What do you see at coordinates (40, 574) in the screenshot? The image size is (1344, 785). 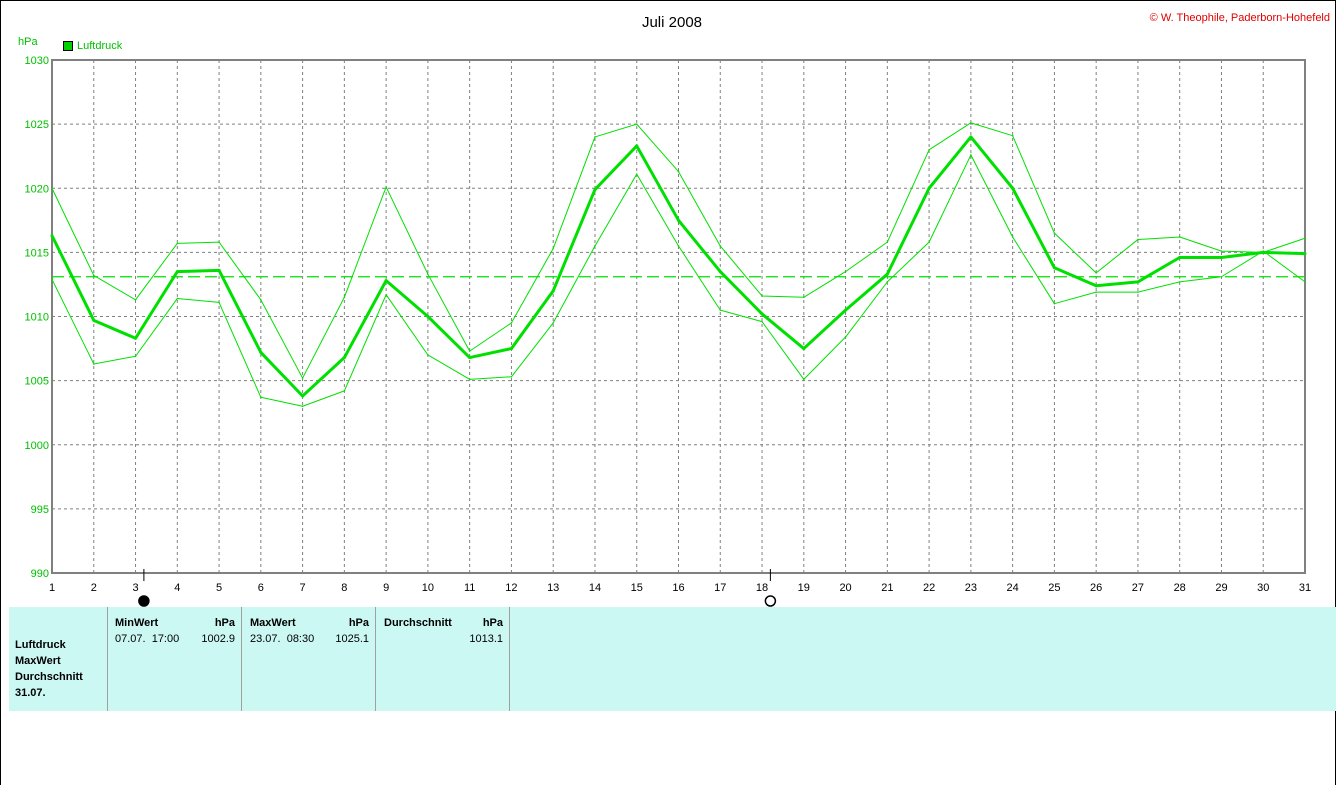 I see `y-tick-label: 990` at bounding box center [40, 574].